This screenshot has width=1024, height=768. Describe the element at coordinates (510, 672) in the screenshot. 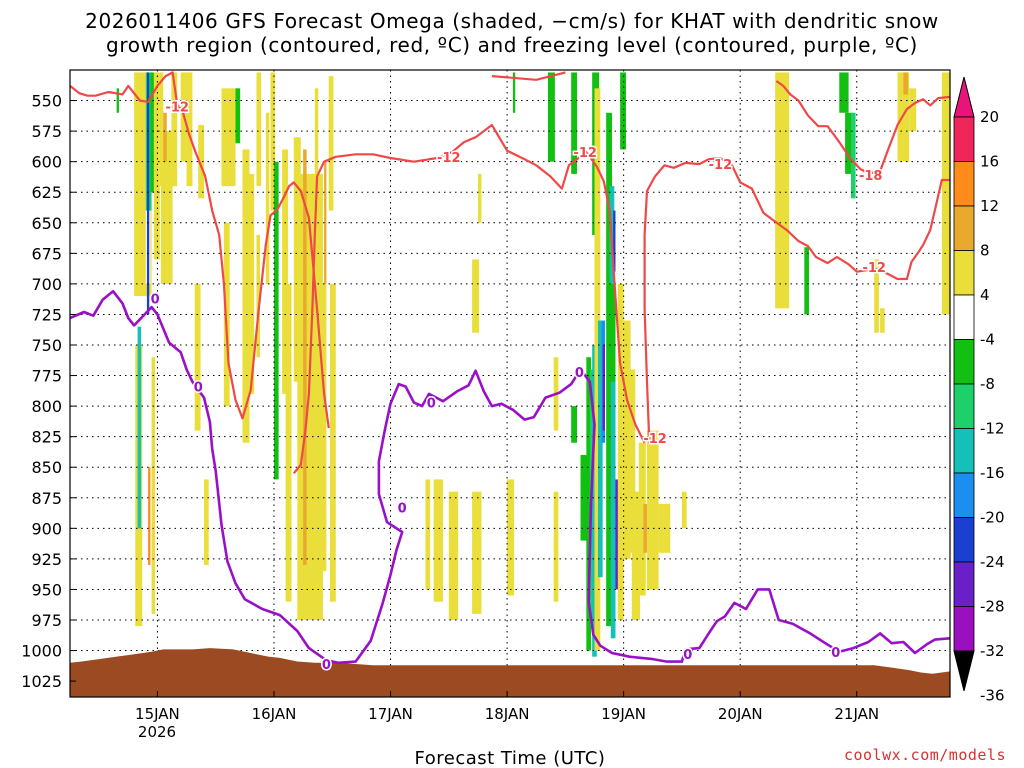

I see `terrain-layer` at that location.